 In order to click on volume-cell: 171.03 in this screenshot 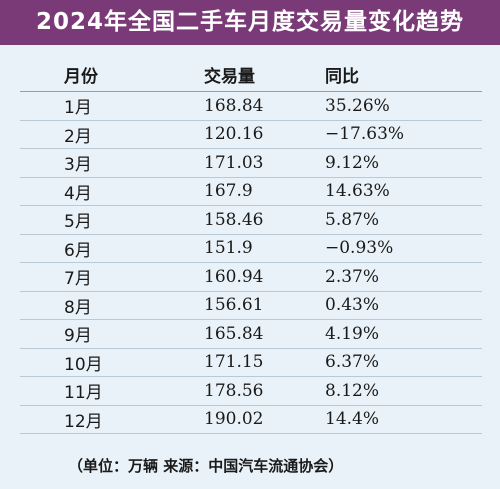, I will do `click(234, 162)`.